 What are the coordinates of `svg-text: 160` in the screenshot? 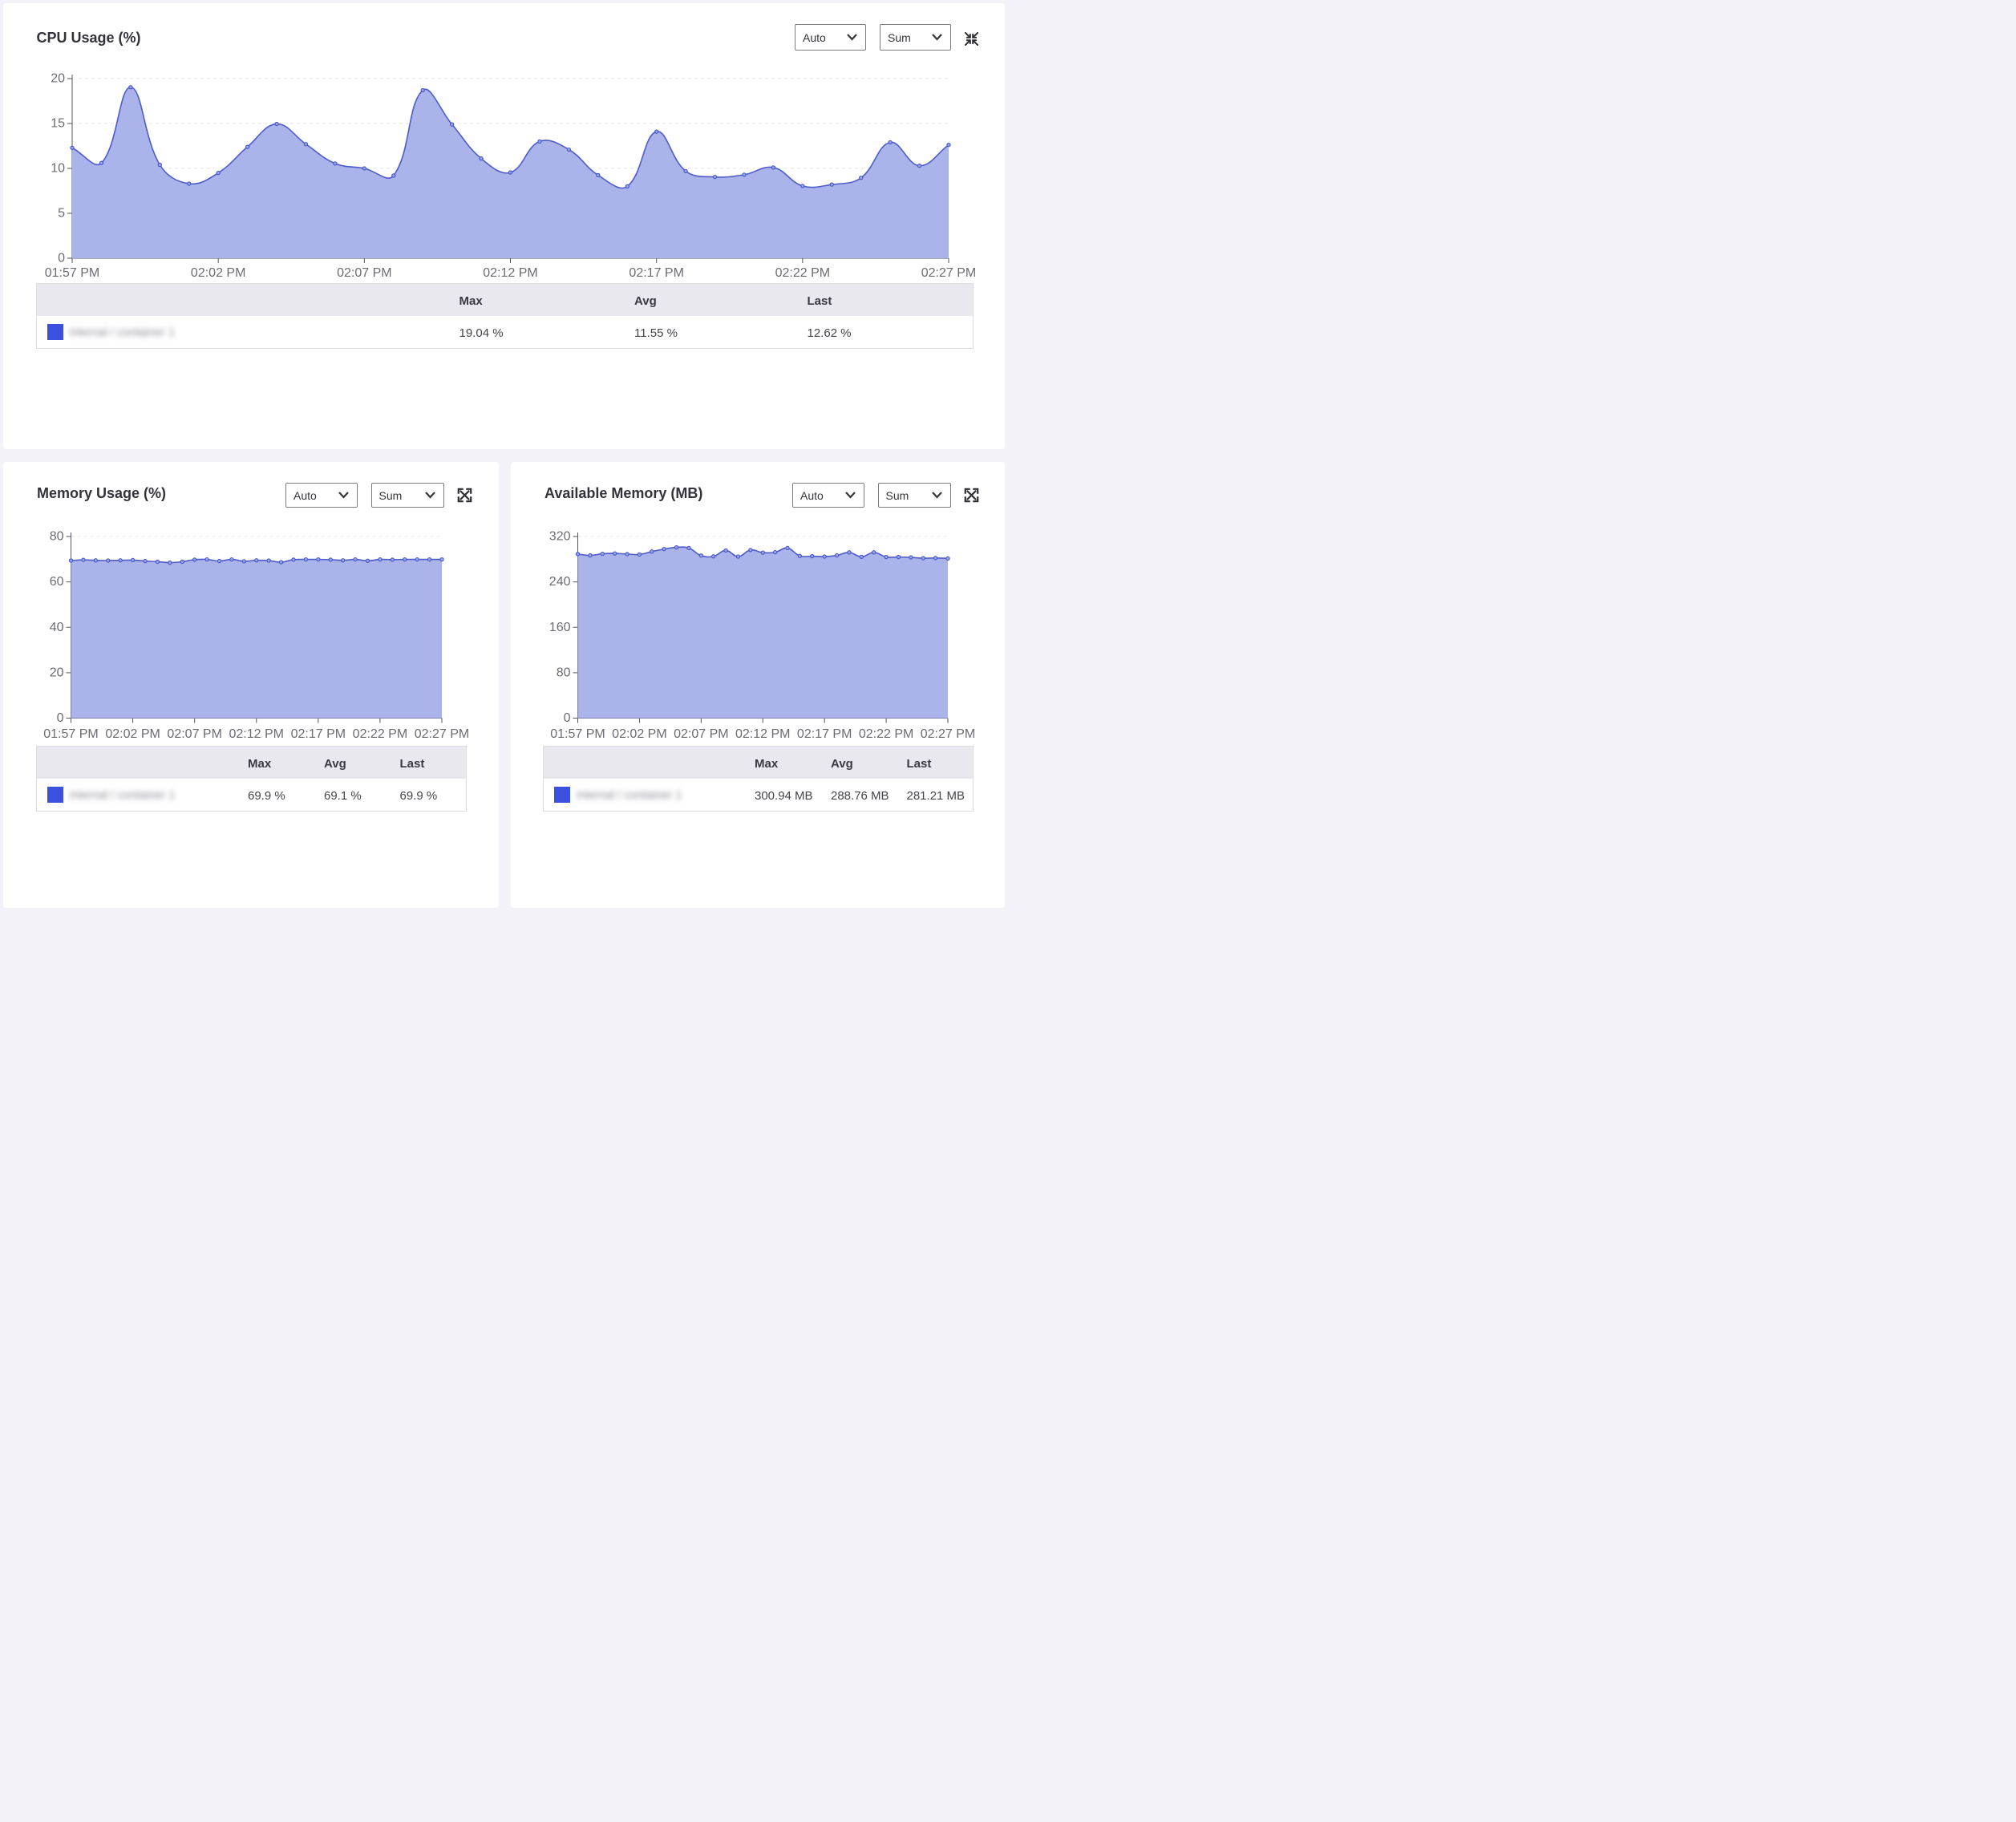 It's located at (560, 627).